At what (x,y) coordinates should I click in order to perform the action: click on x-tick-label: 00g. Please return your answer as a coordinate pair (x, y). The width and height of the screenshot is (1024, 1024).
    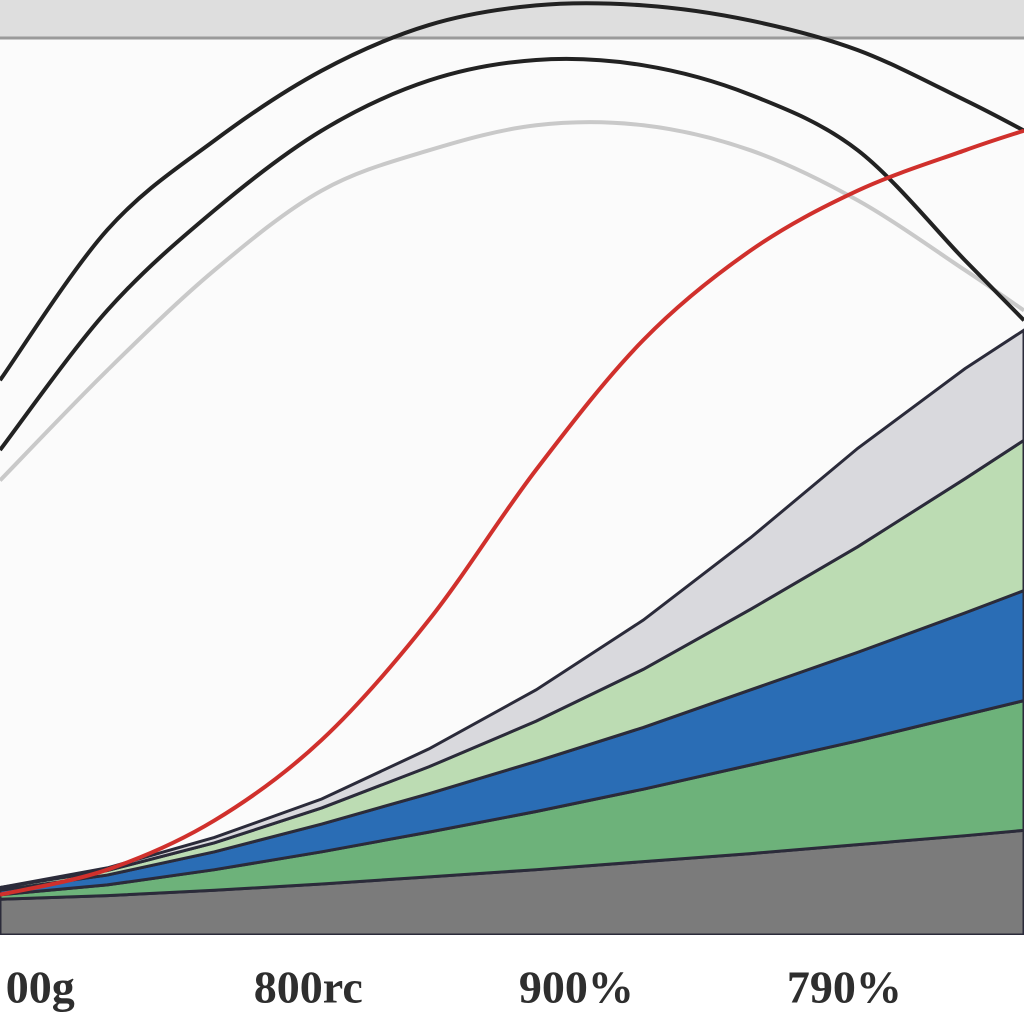
    Looking at the image, I should click on (40, 987).